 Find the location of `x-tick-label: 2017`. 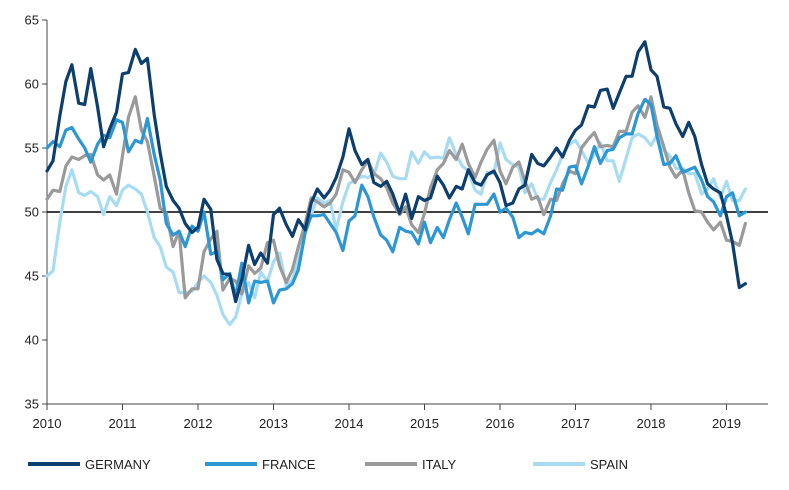

x-tick-label: 2017 is located at coordinates (575, 423).